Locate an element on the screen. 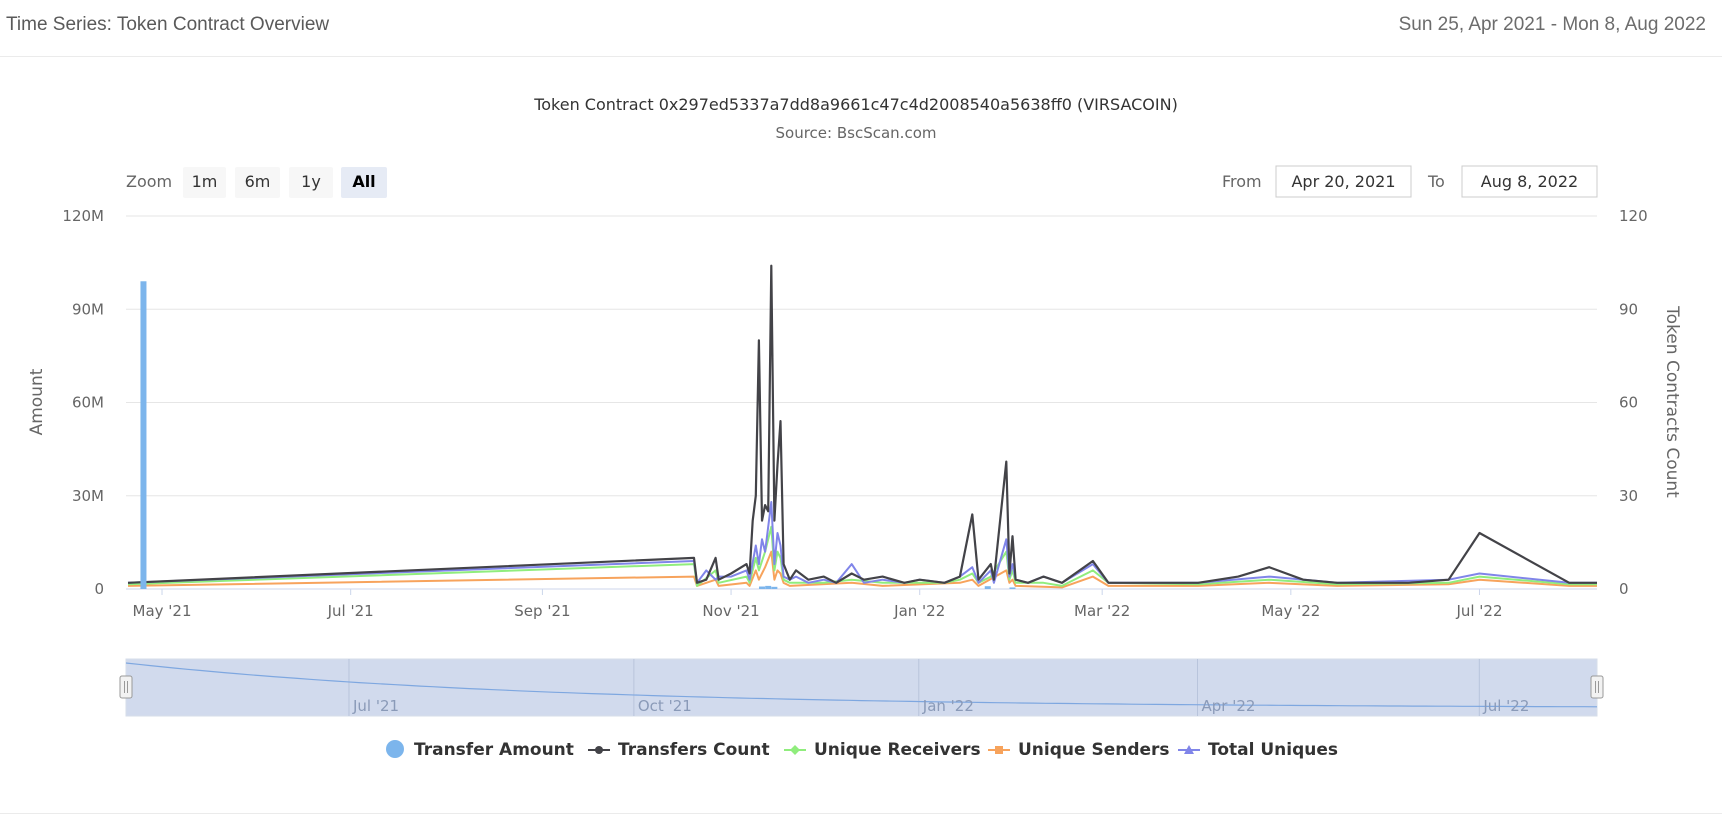 The height and width of the screenshot is (824, 1722). zoom-button-label: 6m is located at coordinates (258, 181).